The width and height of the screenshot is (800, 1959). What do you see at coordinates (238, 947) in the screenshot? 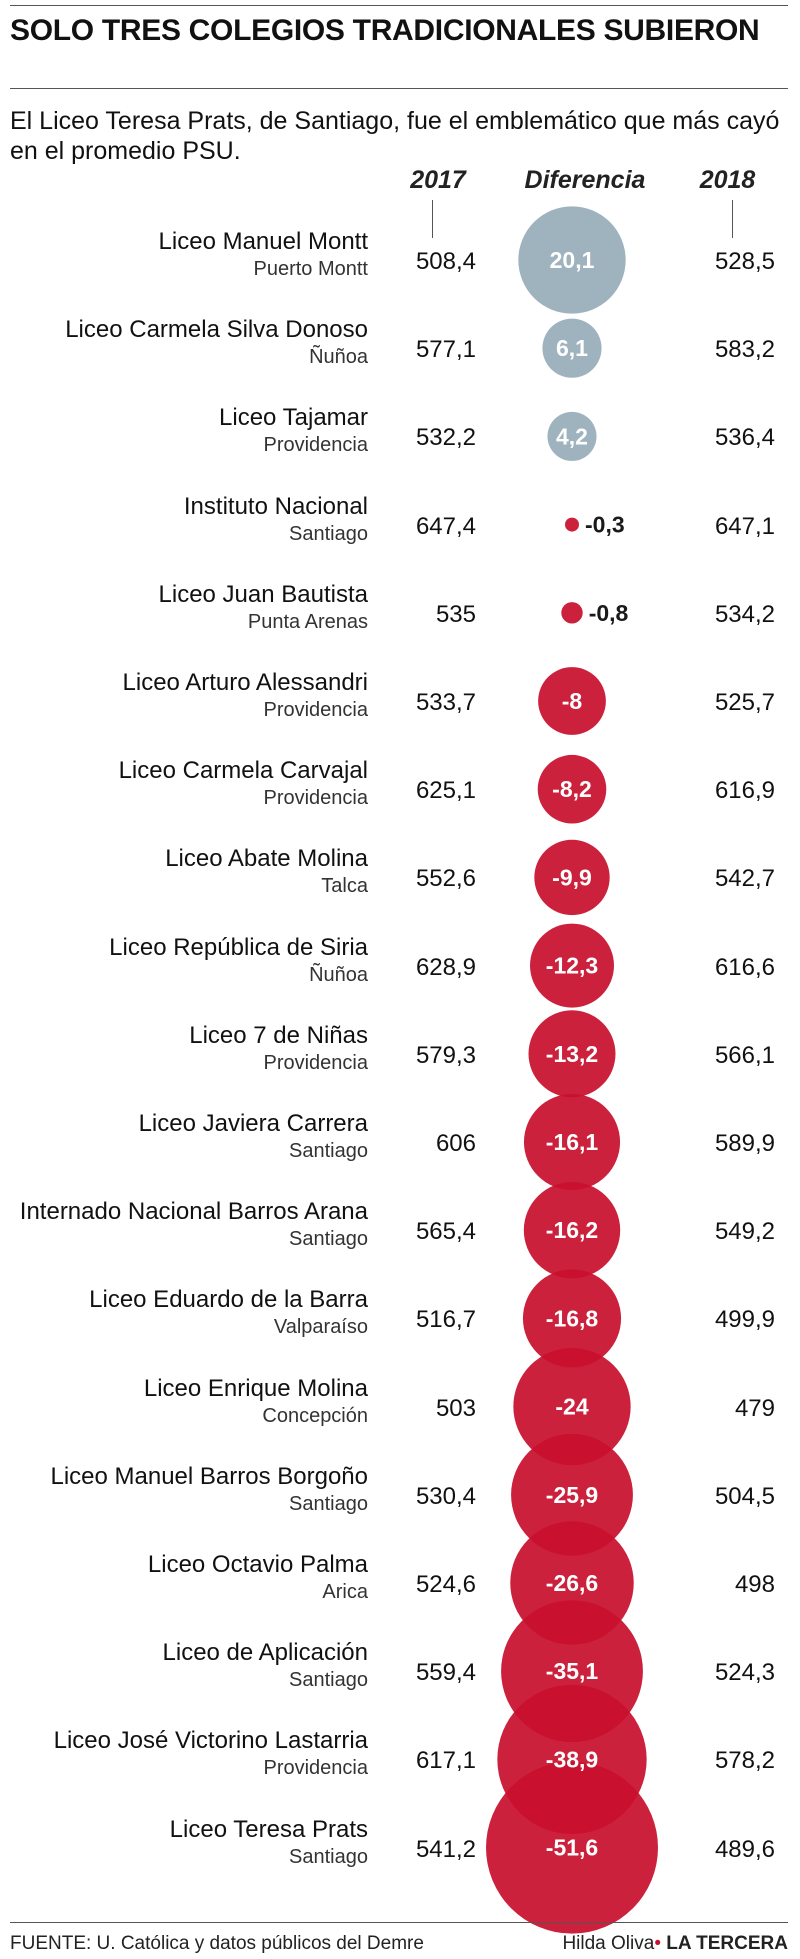
I see `school-name: Liceo República de Siria` at bounding box center [238, 947].